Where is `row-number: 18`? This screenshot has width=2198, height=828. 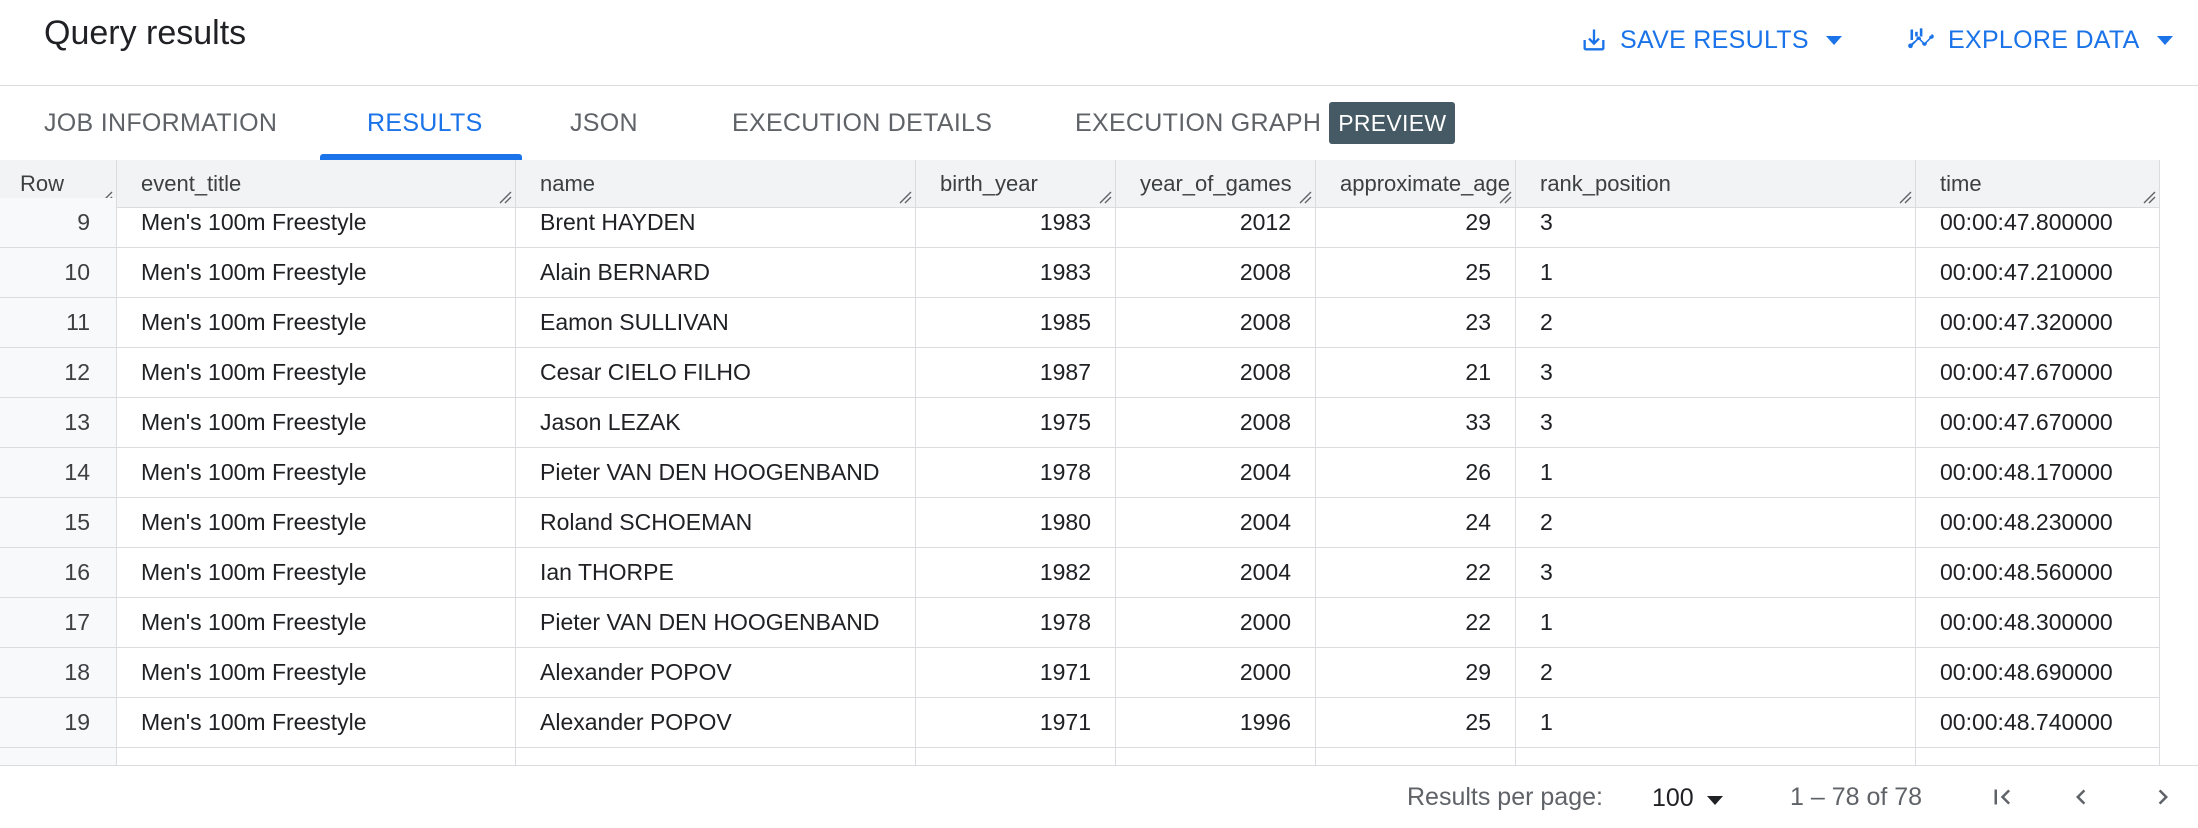 row-number: 18 is located at coordinates (58, 672).